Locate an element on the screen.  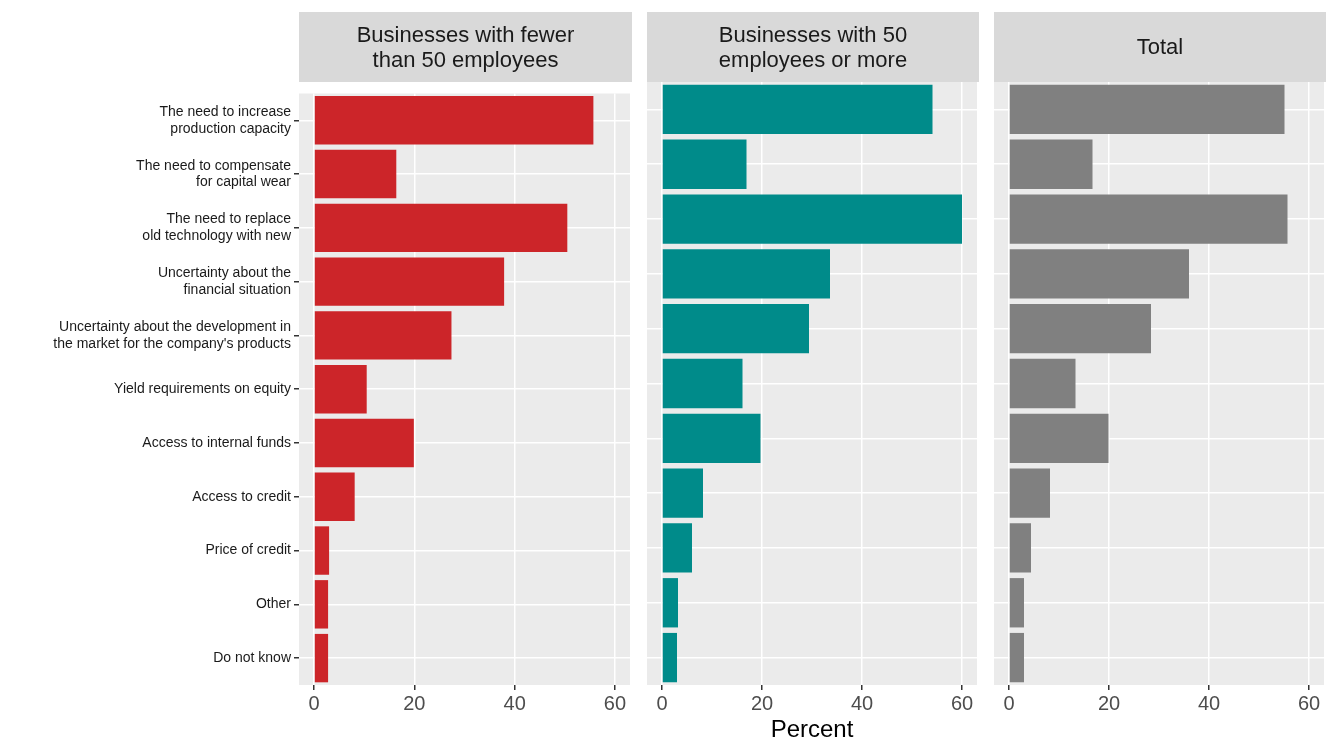
y-tick-label: Do not know is located at coordinates (252, 656).